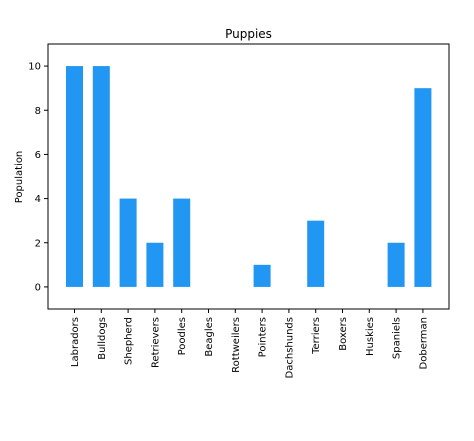 This screenshot has width=474, height=441. What do you see at coordinates (38, 243) in the screenshot?
I see `y-tick-label: 2` at bounding box center [38, 243].